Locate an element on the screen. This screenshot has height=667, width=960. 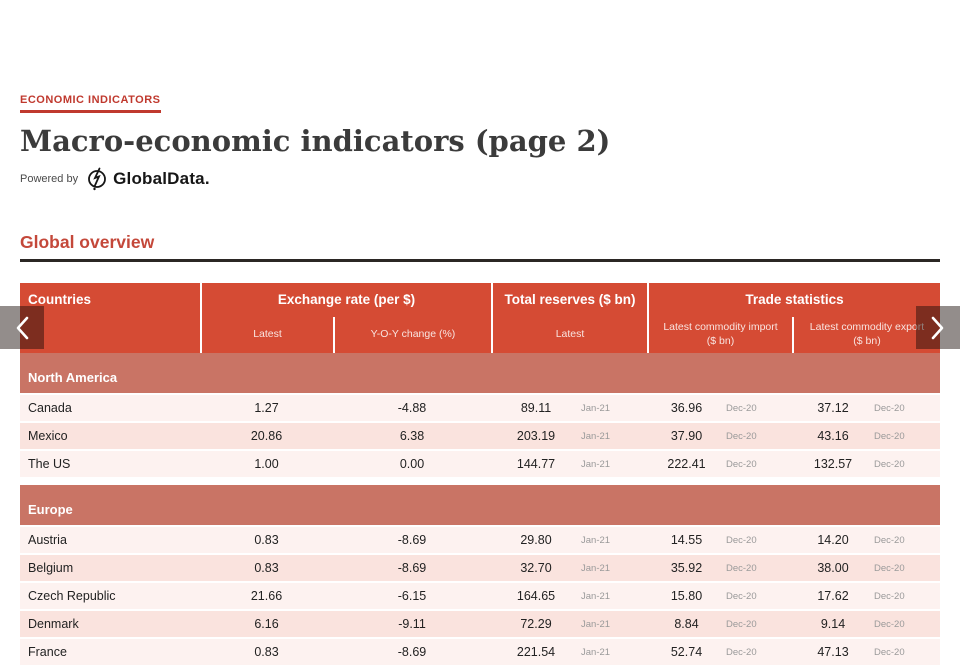
import-cell-value: 222.41 is located at coordinates (686, 463).